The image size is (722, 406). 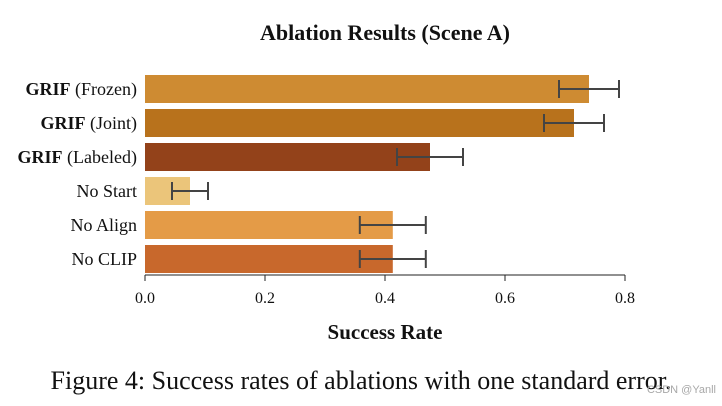 What do you see at coordinates (625, 298) in the screenshot?
I see `x-tick-label: 0.8` at bounding box center [625, 298].